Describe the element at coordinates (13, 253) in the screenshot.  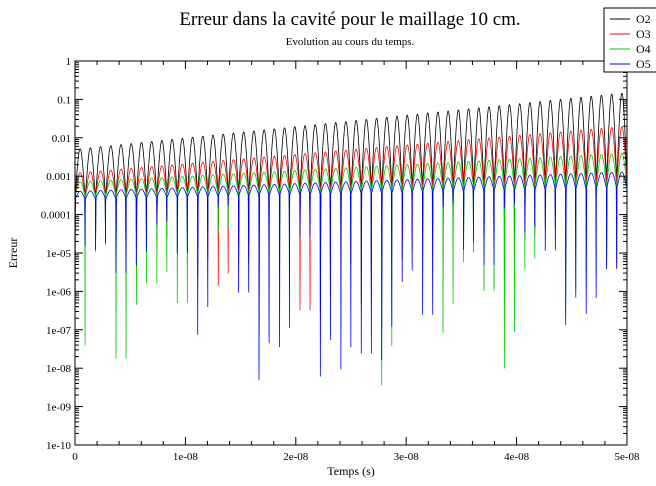
I see `y-axis-label: Erreur` at that location.